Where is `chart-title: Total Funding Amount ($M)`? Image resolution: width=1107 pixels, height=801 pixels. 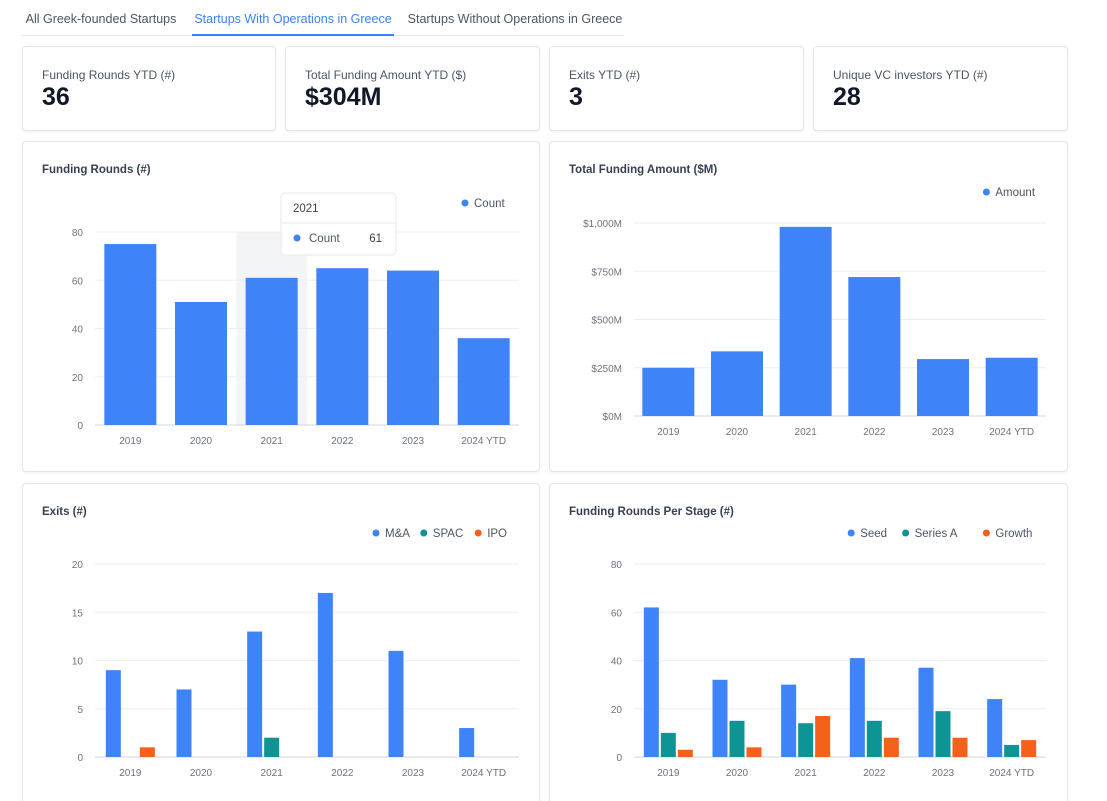 chart-title: Total Funding Amount ($M) is located at coordinates (643, 170).